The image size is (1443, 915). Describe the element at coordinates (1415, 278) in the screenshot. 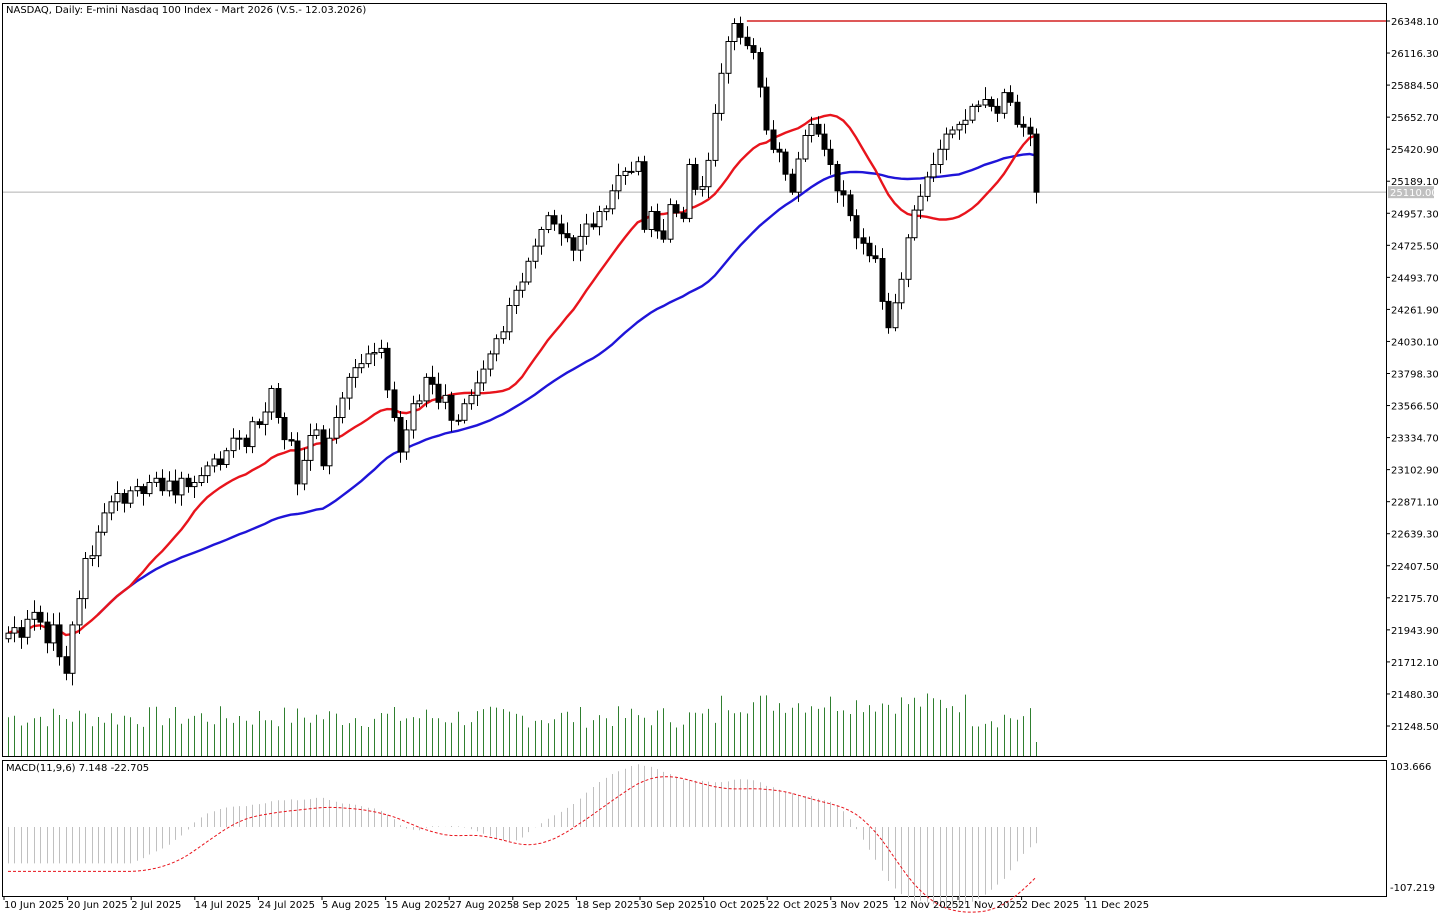

I see `price-tick-label: 24493.70` at that location.